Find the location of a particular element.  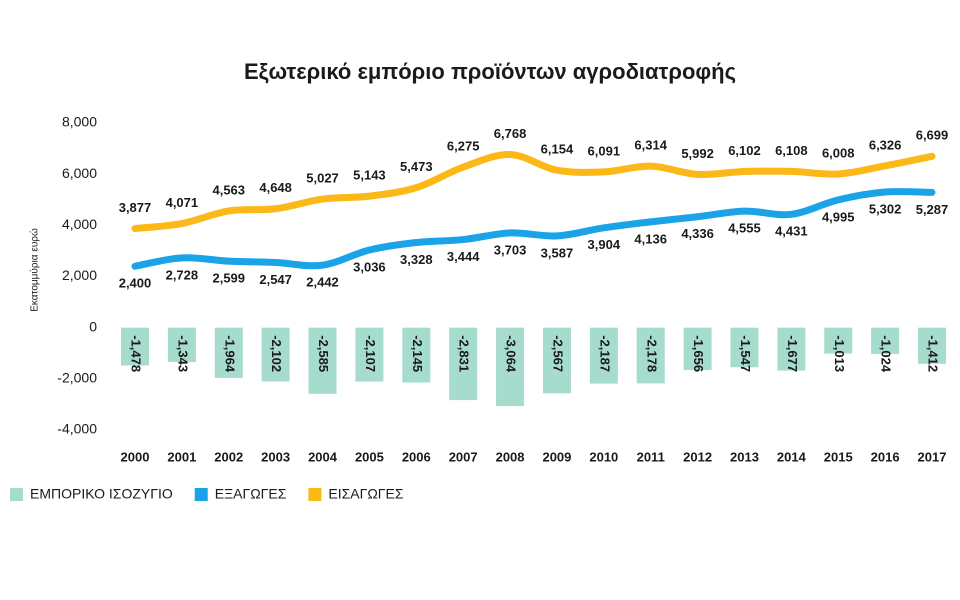

line-value-label: 4,563 is located at coordinates (228, 189).